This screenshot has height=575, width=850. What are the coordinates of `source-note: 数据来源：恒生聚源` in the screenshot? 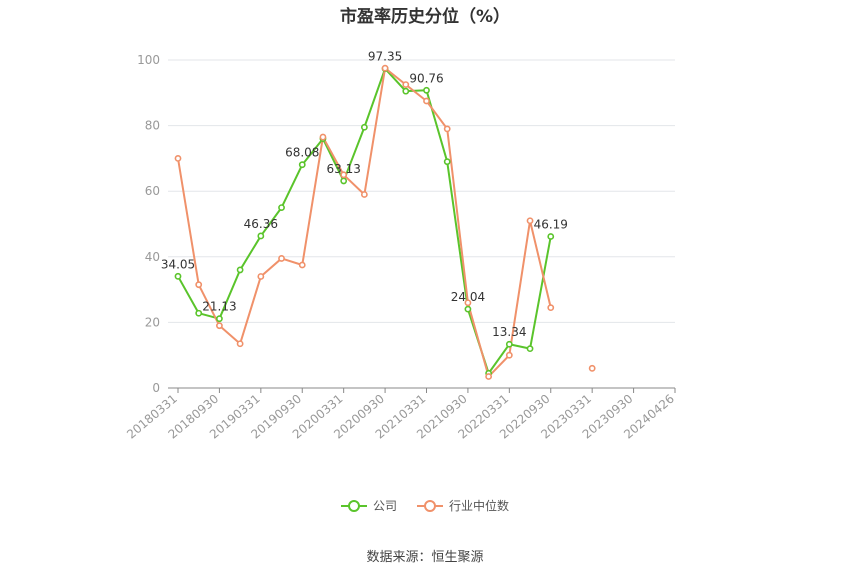 It's located at (425, 557).